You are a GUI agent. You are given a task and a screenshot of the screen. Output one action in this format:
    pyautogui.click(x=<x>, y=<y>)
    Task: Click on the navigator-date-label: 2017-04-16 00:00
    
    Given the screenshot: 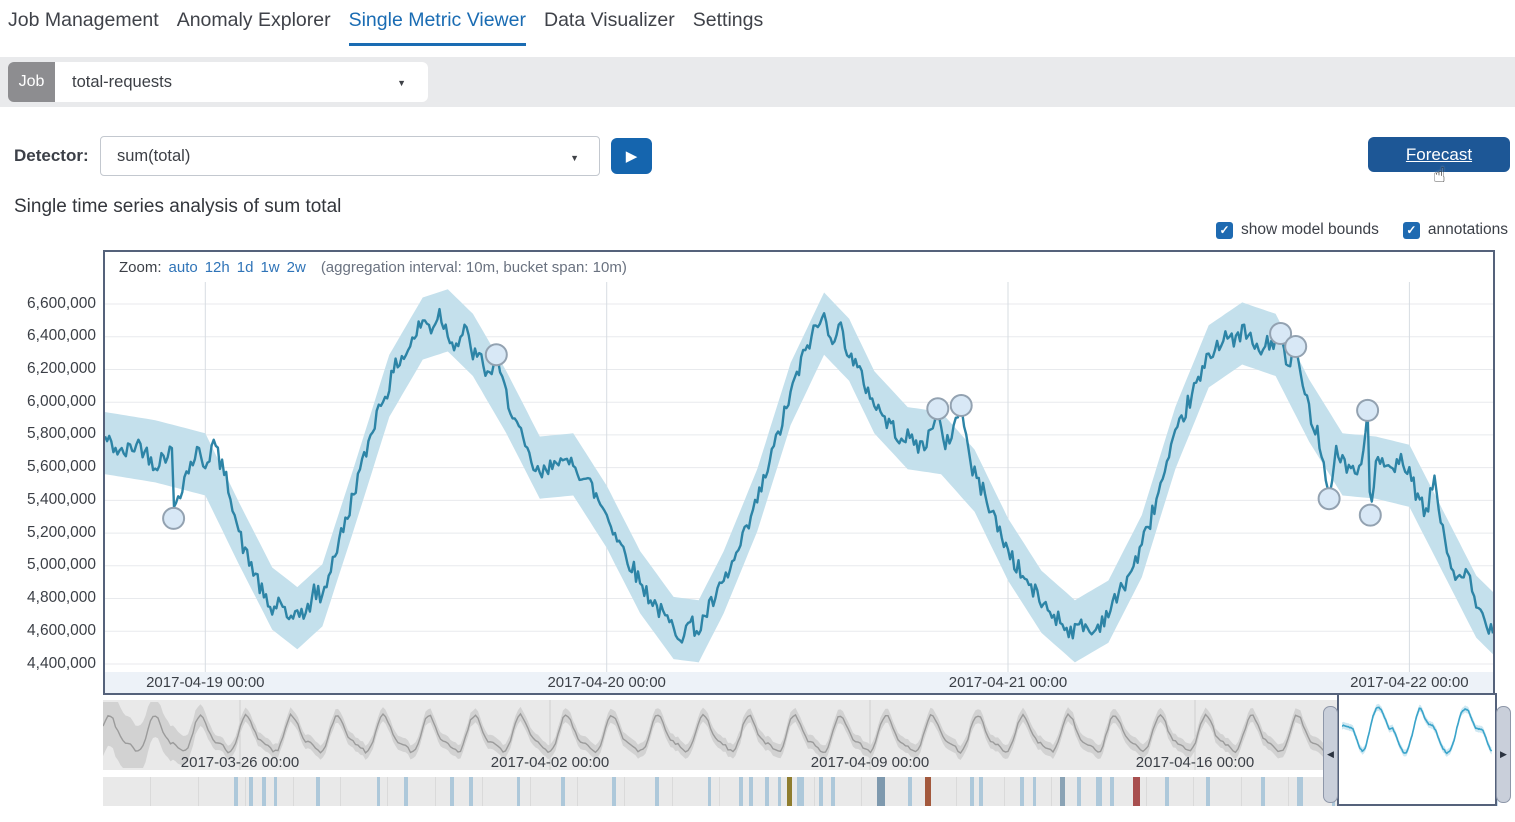 What is the action you would take?
    pyautogui.click(x=1195, y=762)
    